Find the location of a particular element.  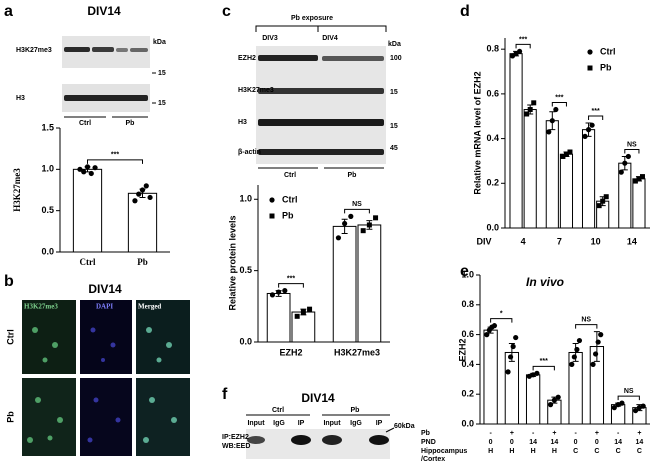

x-tick-label: H3K27me3 is located at coordinates (357, 352).